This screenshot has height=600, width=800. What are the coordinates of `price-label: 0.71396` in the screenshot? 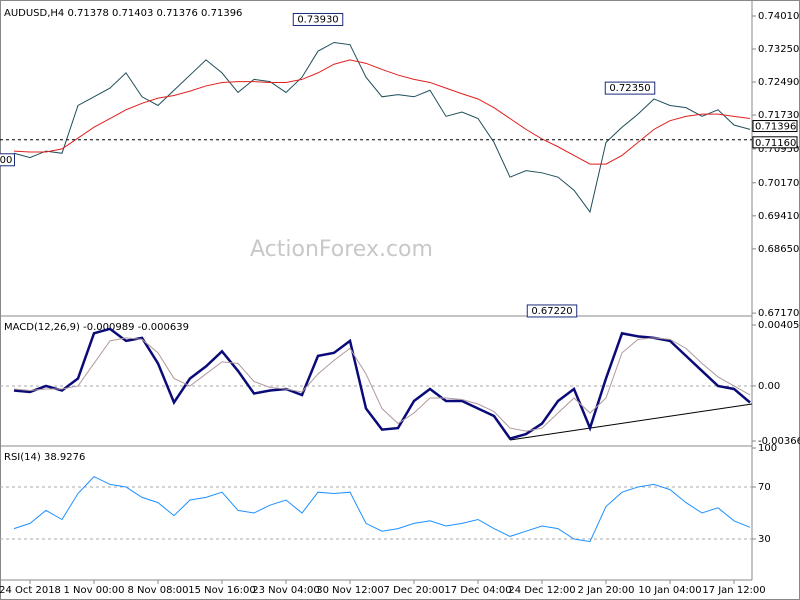 It's located at (775, 127).